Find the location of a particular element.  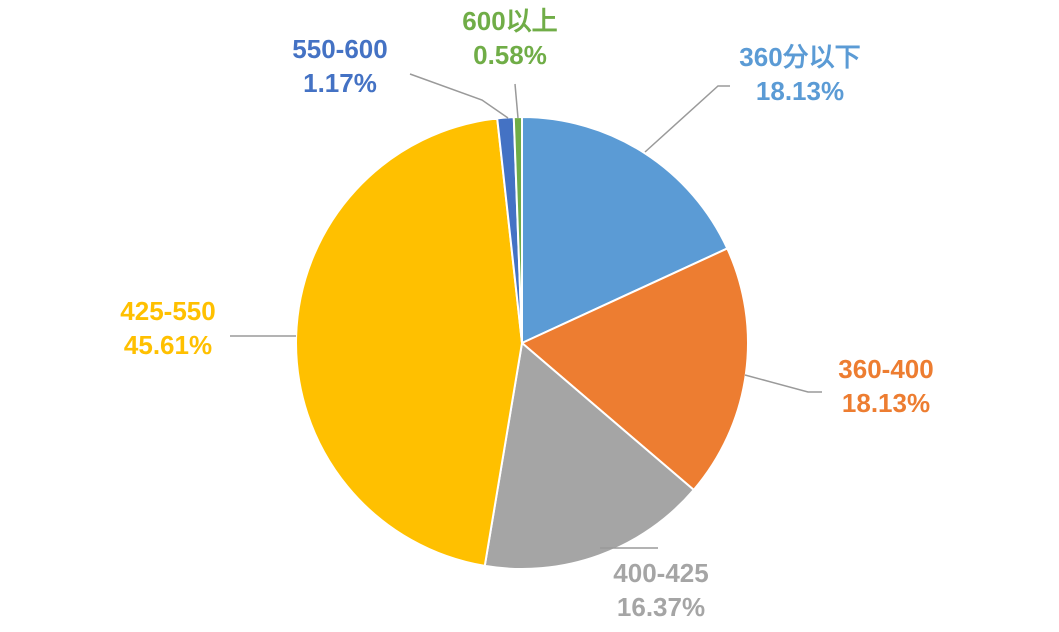

slice-label-425-550: 425-550 is located at coordinates (167, 311).